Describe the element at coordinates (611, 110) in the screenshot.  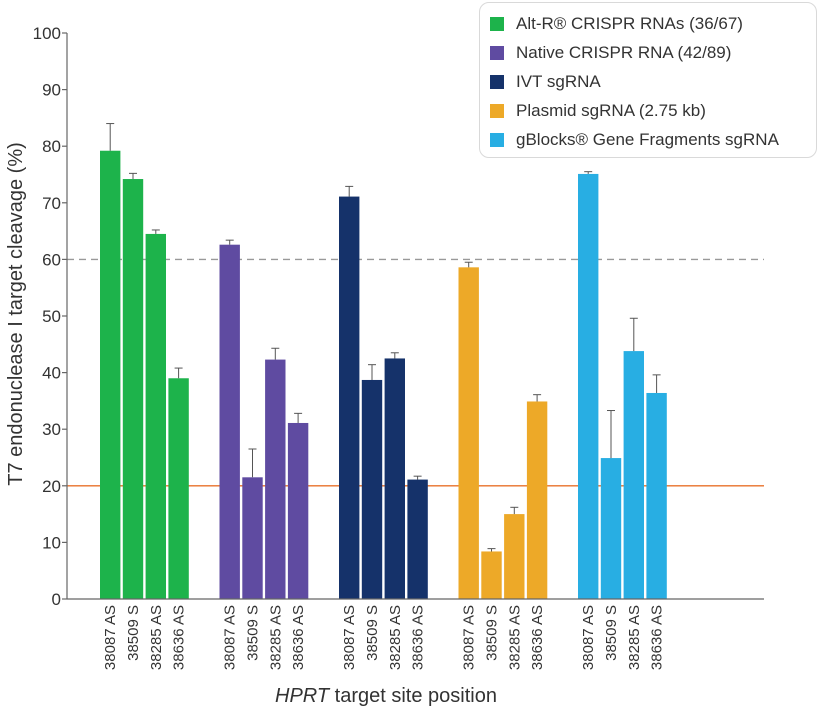
I see `legend-label: Plasmid sgRNA (2.75 kb)` at that location.